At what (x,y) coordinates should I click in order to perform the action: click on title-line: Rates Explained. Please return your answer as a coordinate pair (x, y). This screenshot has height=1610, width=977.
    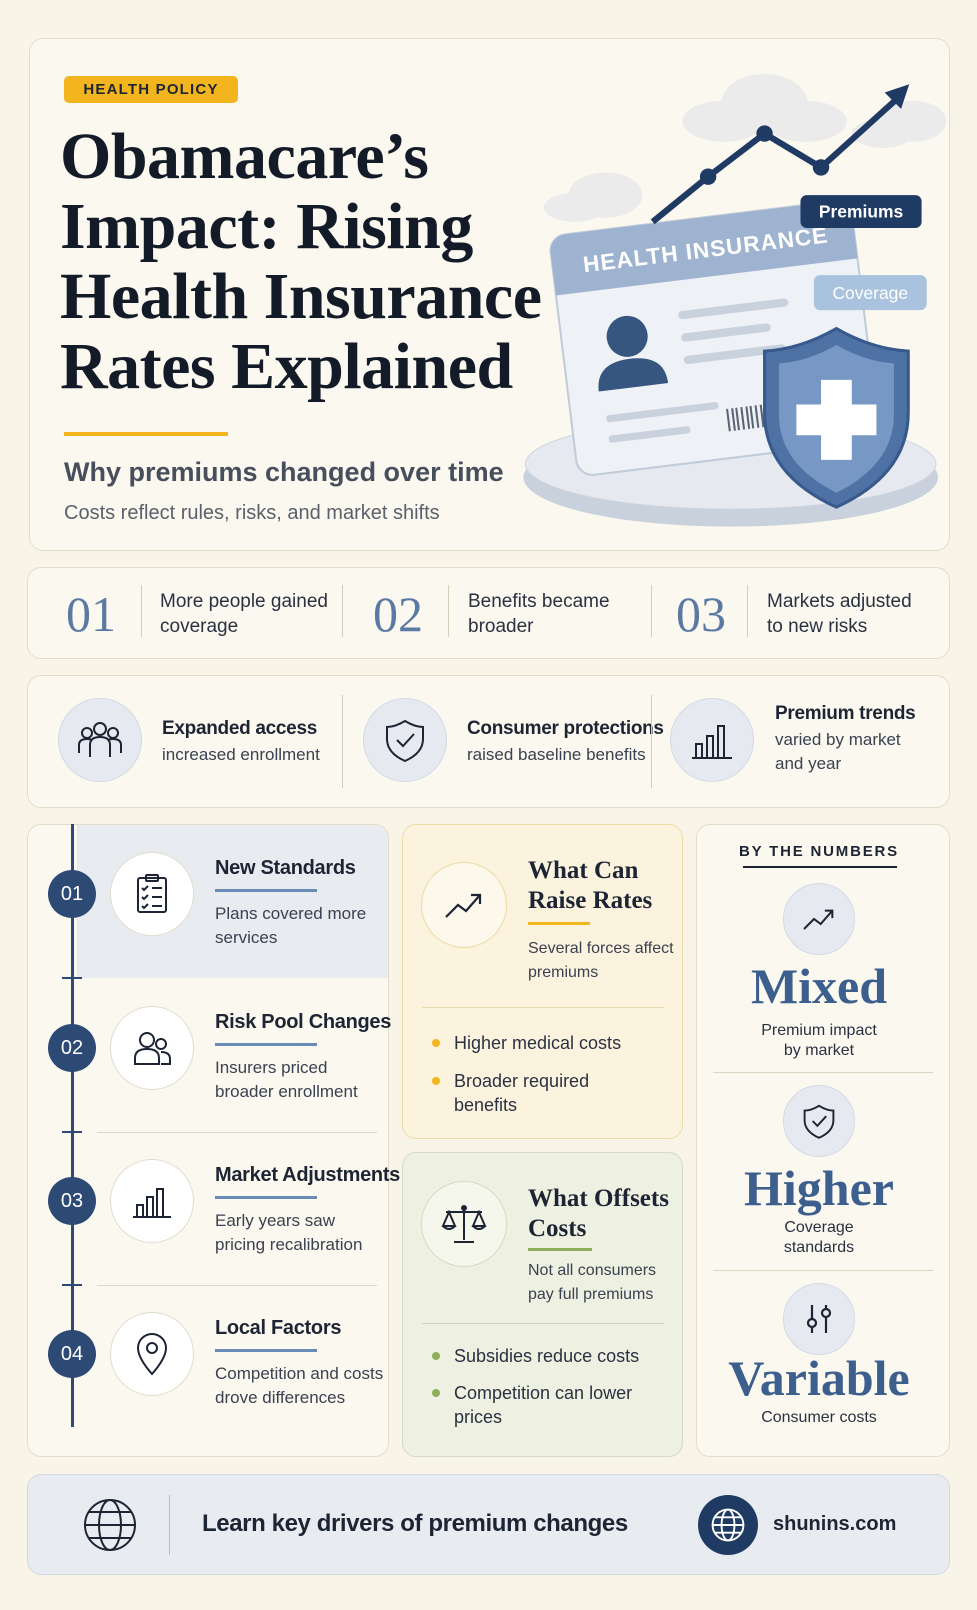
    Looking at the image, I should click on (286, 366).